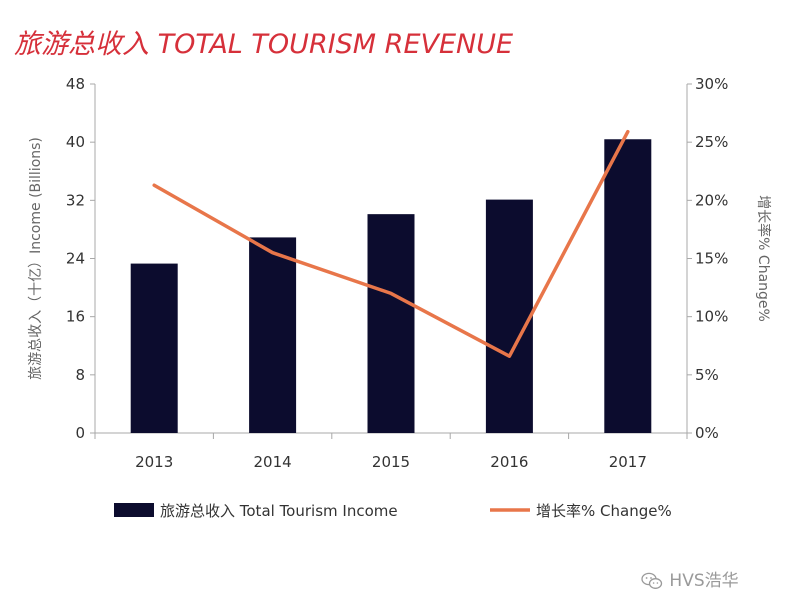 This screenshot has width=800, height=614. I want to click on chart-title: 旅游总收入 TOTAL TOURISM REVENUE, so click(263, 41).